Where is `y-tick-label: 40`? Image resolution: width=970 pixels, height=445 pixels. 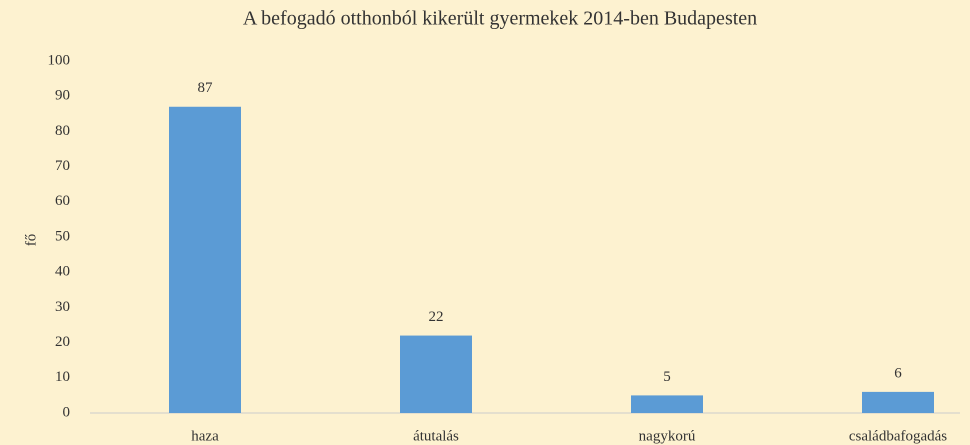
y-tick-label: 40 is located at coordinates (62, 272).